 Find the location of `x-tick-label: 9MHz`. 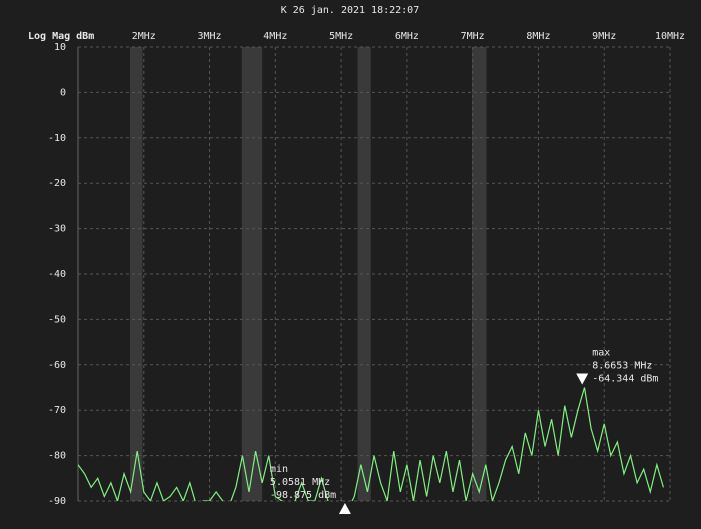

x-tick-label: 9MHz is located at coordinates (604, 36).